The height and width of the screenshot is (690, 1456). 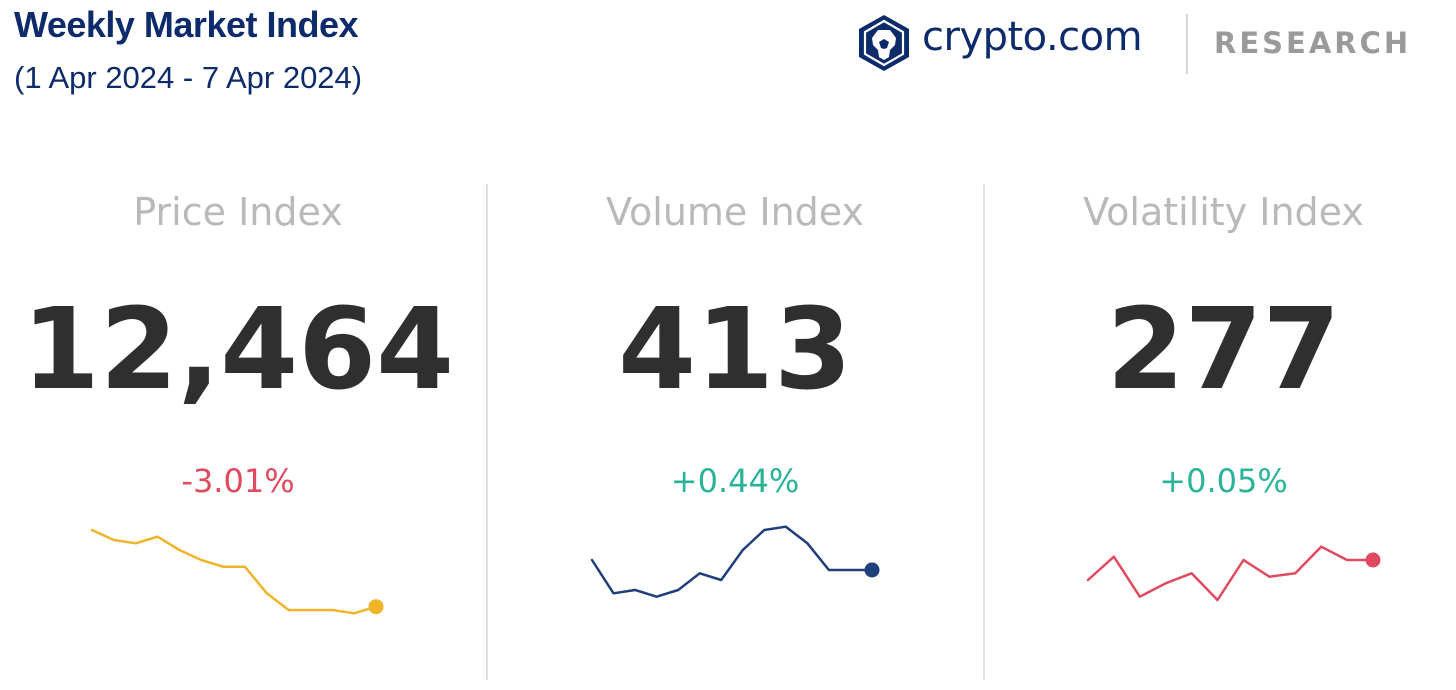 I want to click on brand-section: RESEARCH, so click(x=1313, y=43).